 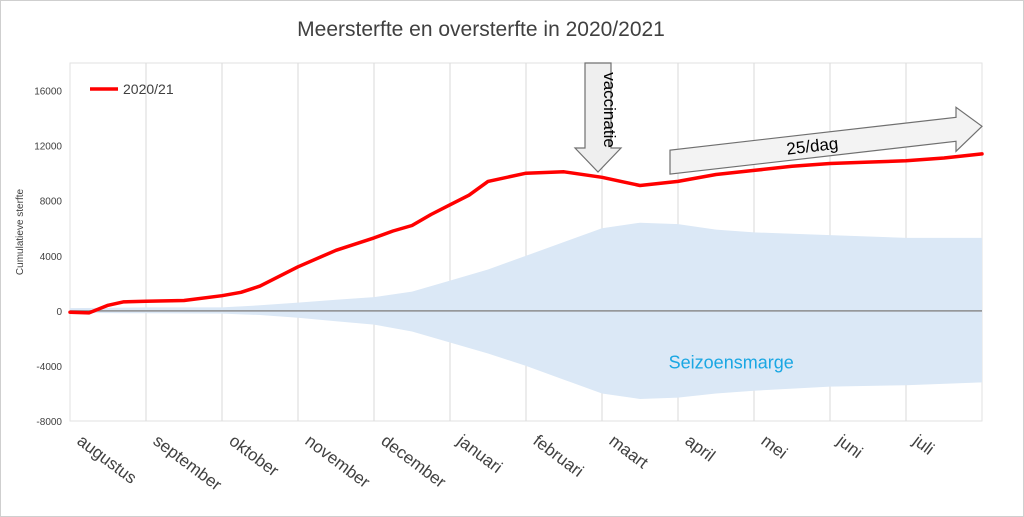 I want to click on y-tick-label: 12000, so click(x=48, y=147).